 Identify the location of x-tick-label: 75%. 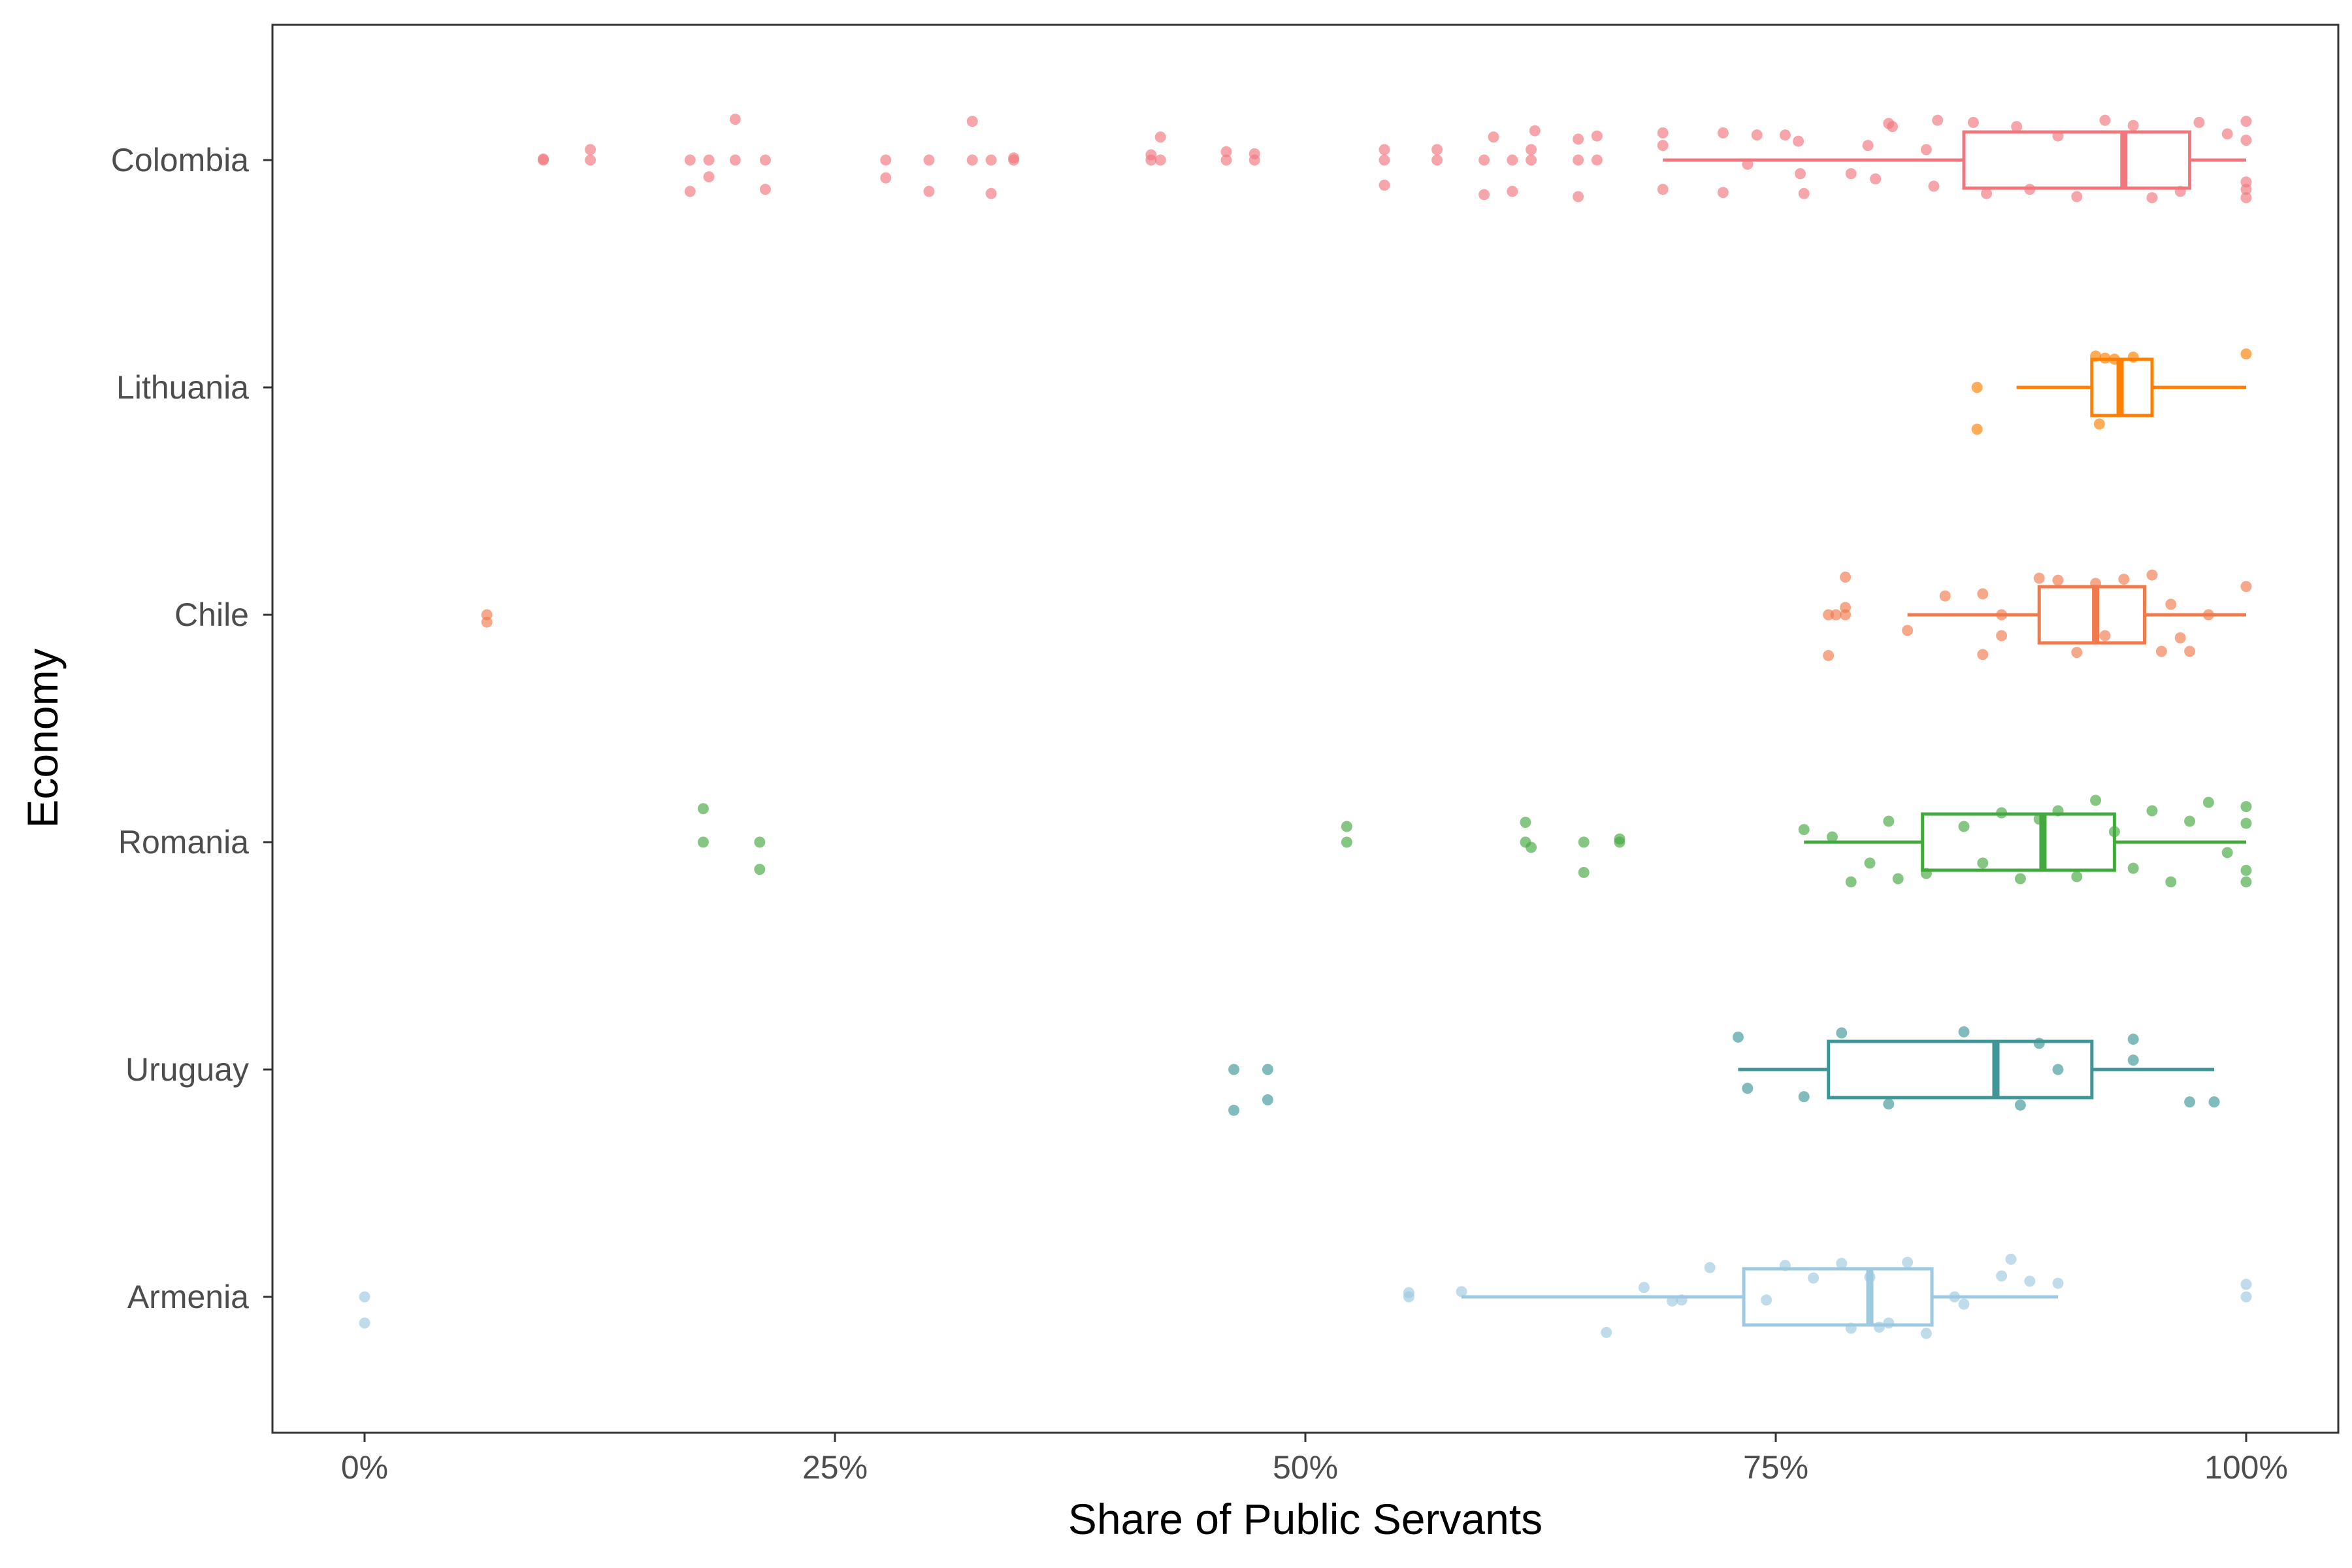
(1775, 1467).